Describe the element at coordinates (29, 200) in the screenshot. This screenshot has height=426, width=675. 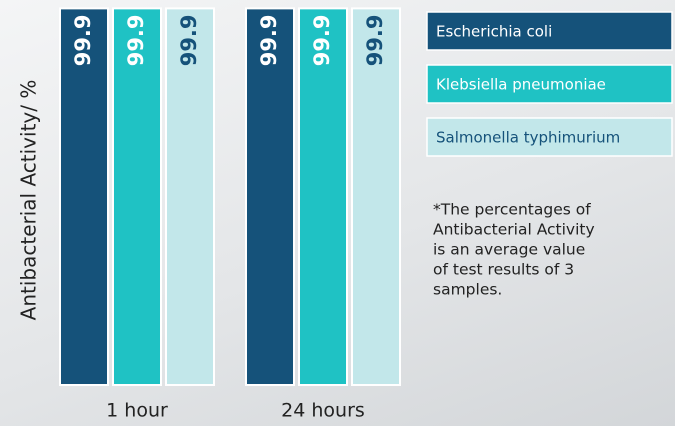
I see `y-axis-label: Antibacterial Activity/ %` at that location.